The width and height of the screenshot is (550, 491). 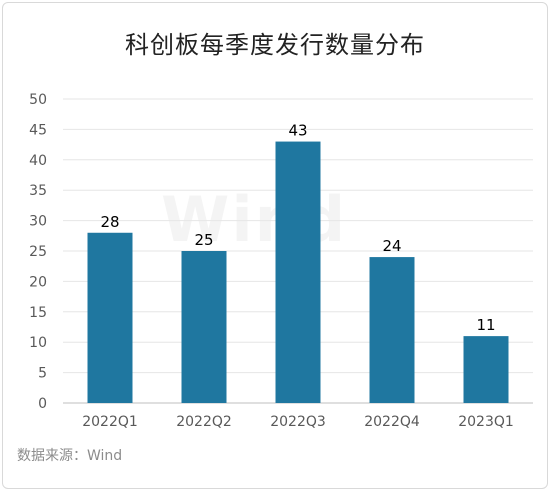 I want to click on x-tick-label: 2022Q2, so click(x=204, y=422).